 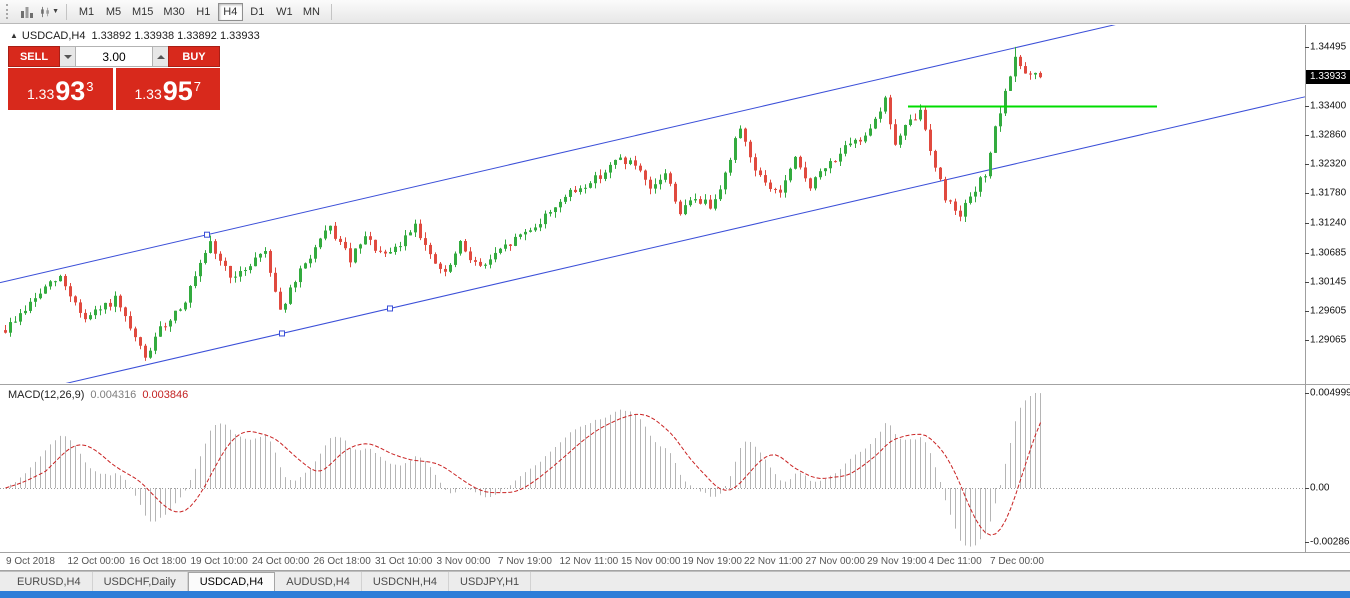 I want to click on timeframe-button-group: M1 M5 M15 M30 H1 H4 D1 W1 MN, so click(x=199, y=11).